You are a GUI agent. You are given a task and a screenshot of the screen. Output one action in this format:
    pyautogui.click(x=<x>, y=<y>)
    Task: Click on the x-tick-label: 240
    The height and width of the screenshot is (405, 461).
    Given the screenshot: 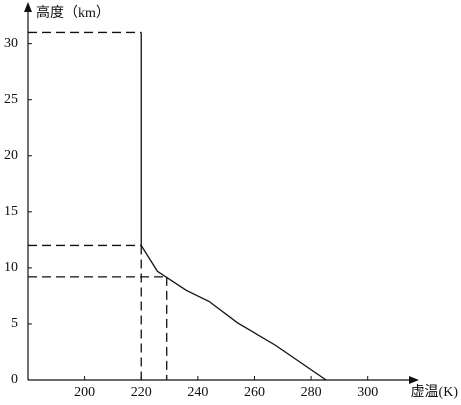 What is the action you would take?
    pyautogui.click(x=197, y=392)
    